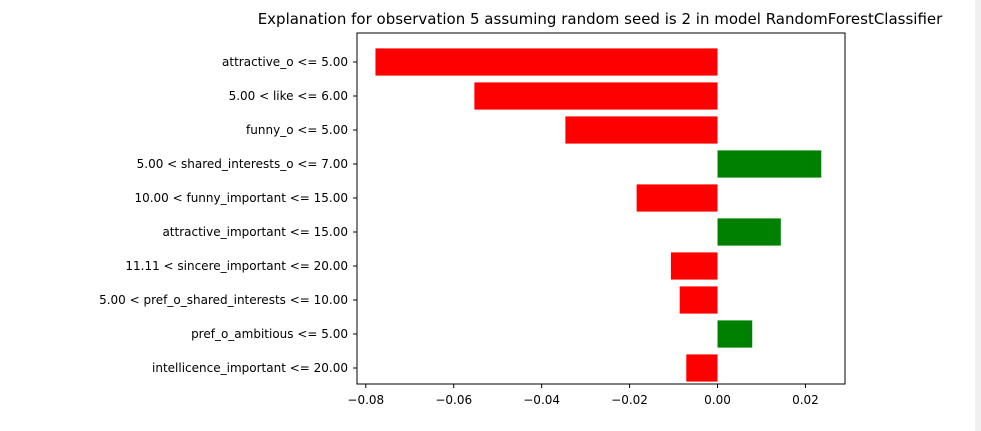 The image size is (981, 431). What do you see at coordinates (241, 198) in the screenshot?
I see `y-tick-label-4: 10.00 < funny_important <= 15.00` at bounding box center [241, 198].